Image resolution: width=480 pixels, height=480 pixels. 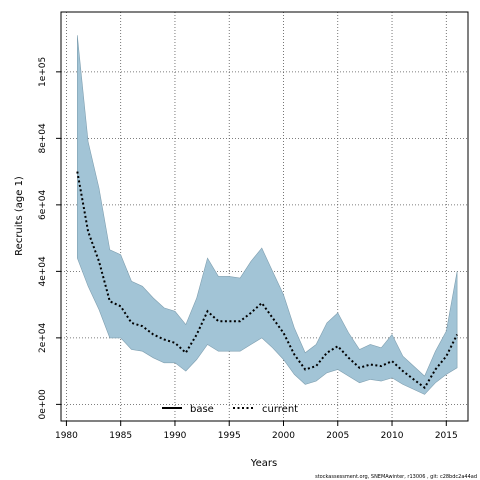 I want to click on y-axis: 0e+00 2e+04 4e+04 6e+04 8e+04 1e+05, so click(x=49, y=238).